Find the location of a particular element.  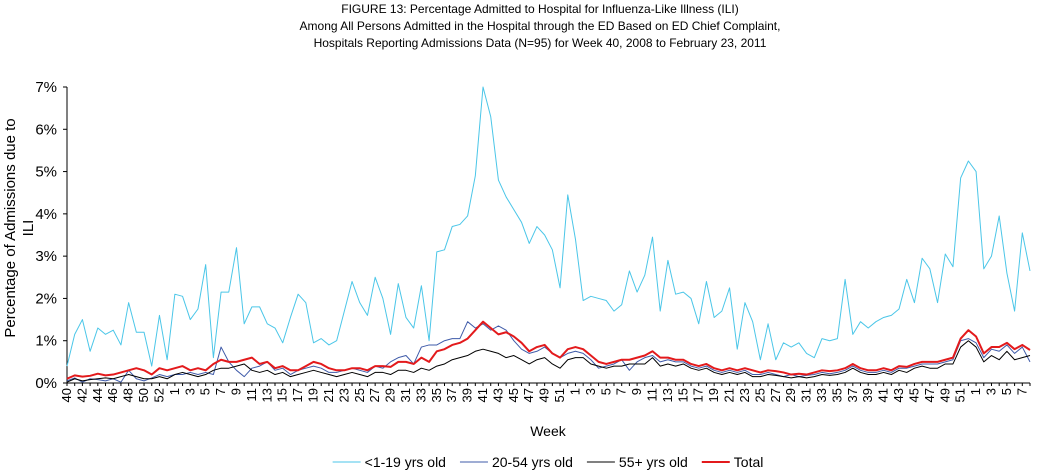

y-tick-label: 0% is located at coordinates (46, 383).